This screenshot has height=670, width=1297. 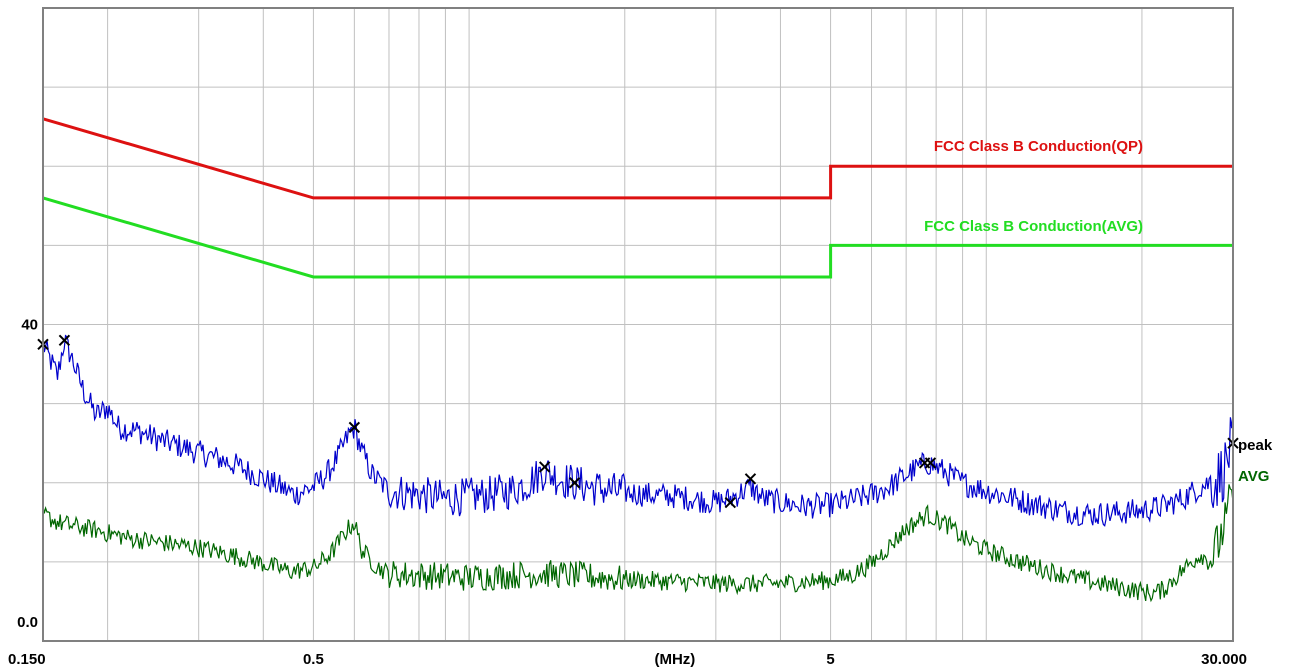 I want to click on x-tick-label: 30.000, so click(x=1224, y=659).